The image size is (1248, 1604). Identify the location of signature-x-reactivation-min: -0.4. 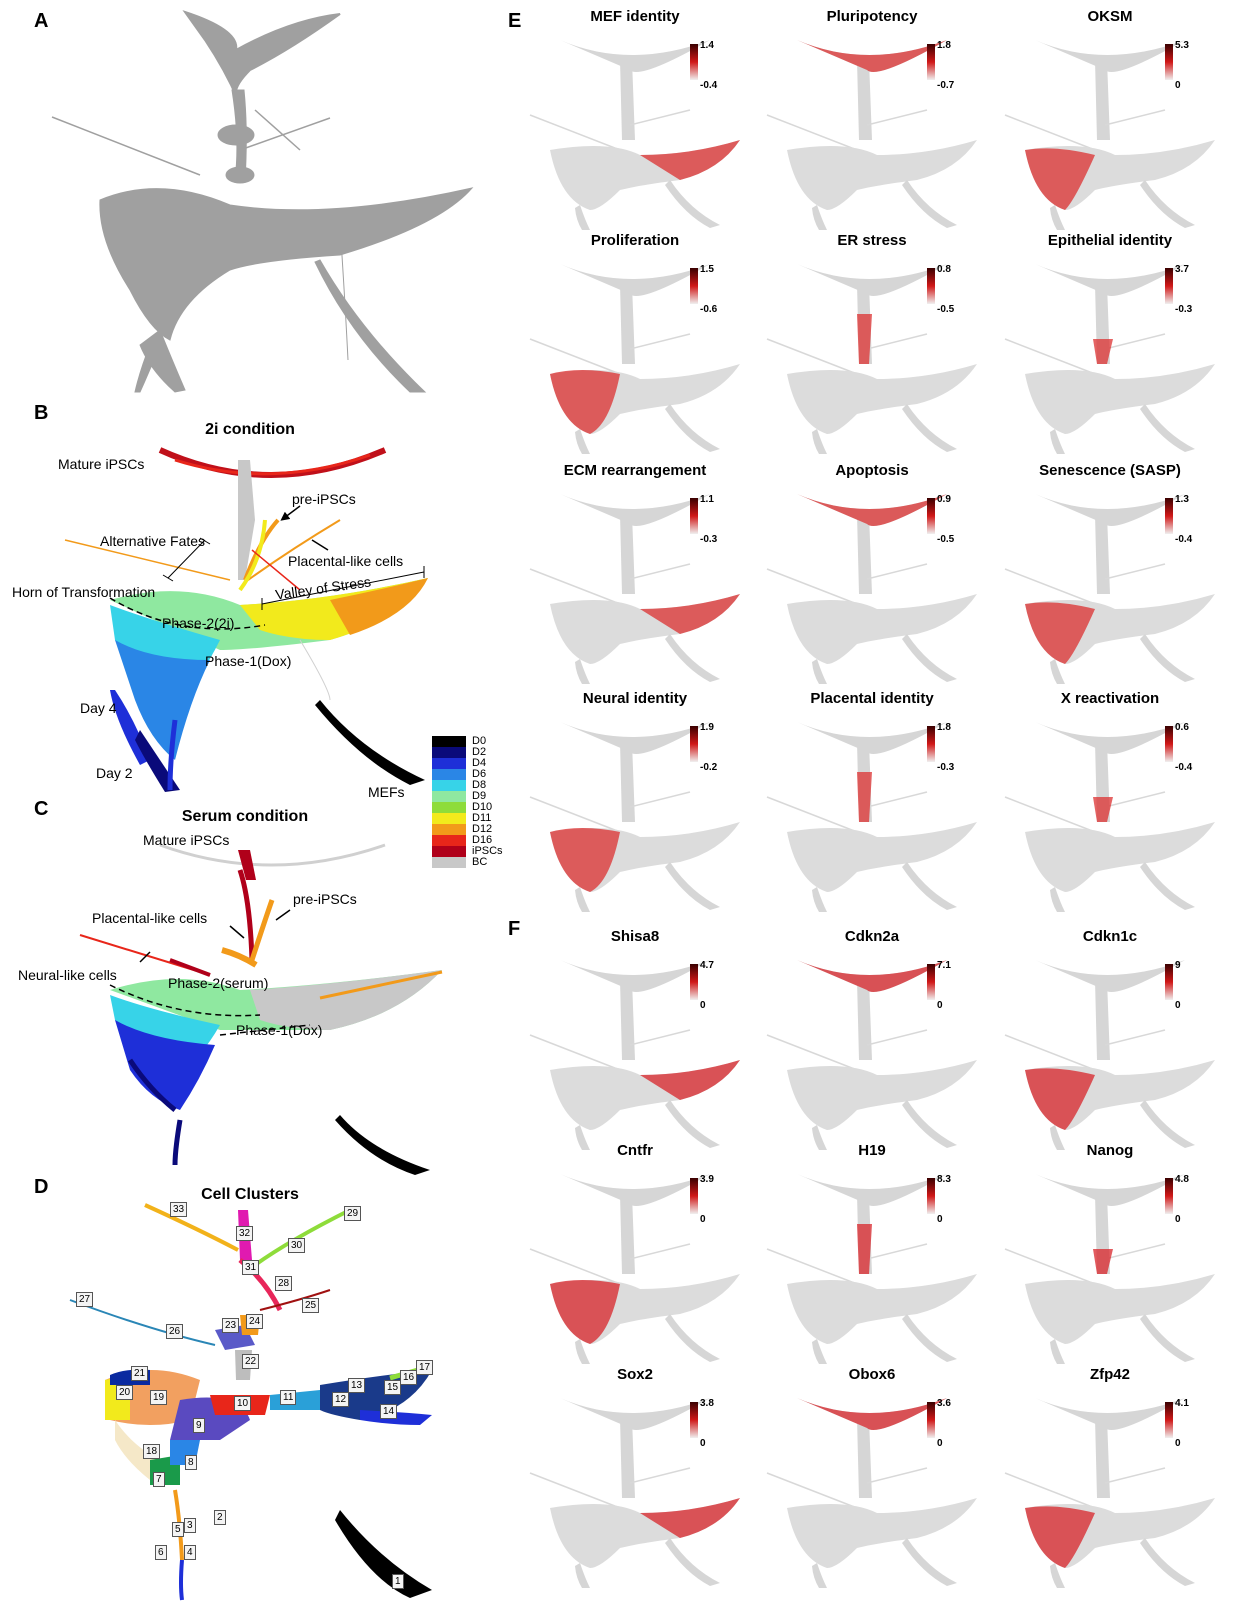
(1184, 767).